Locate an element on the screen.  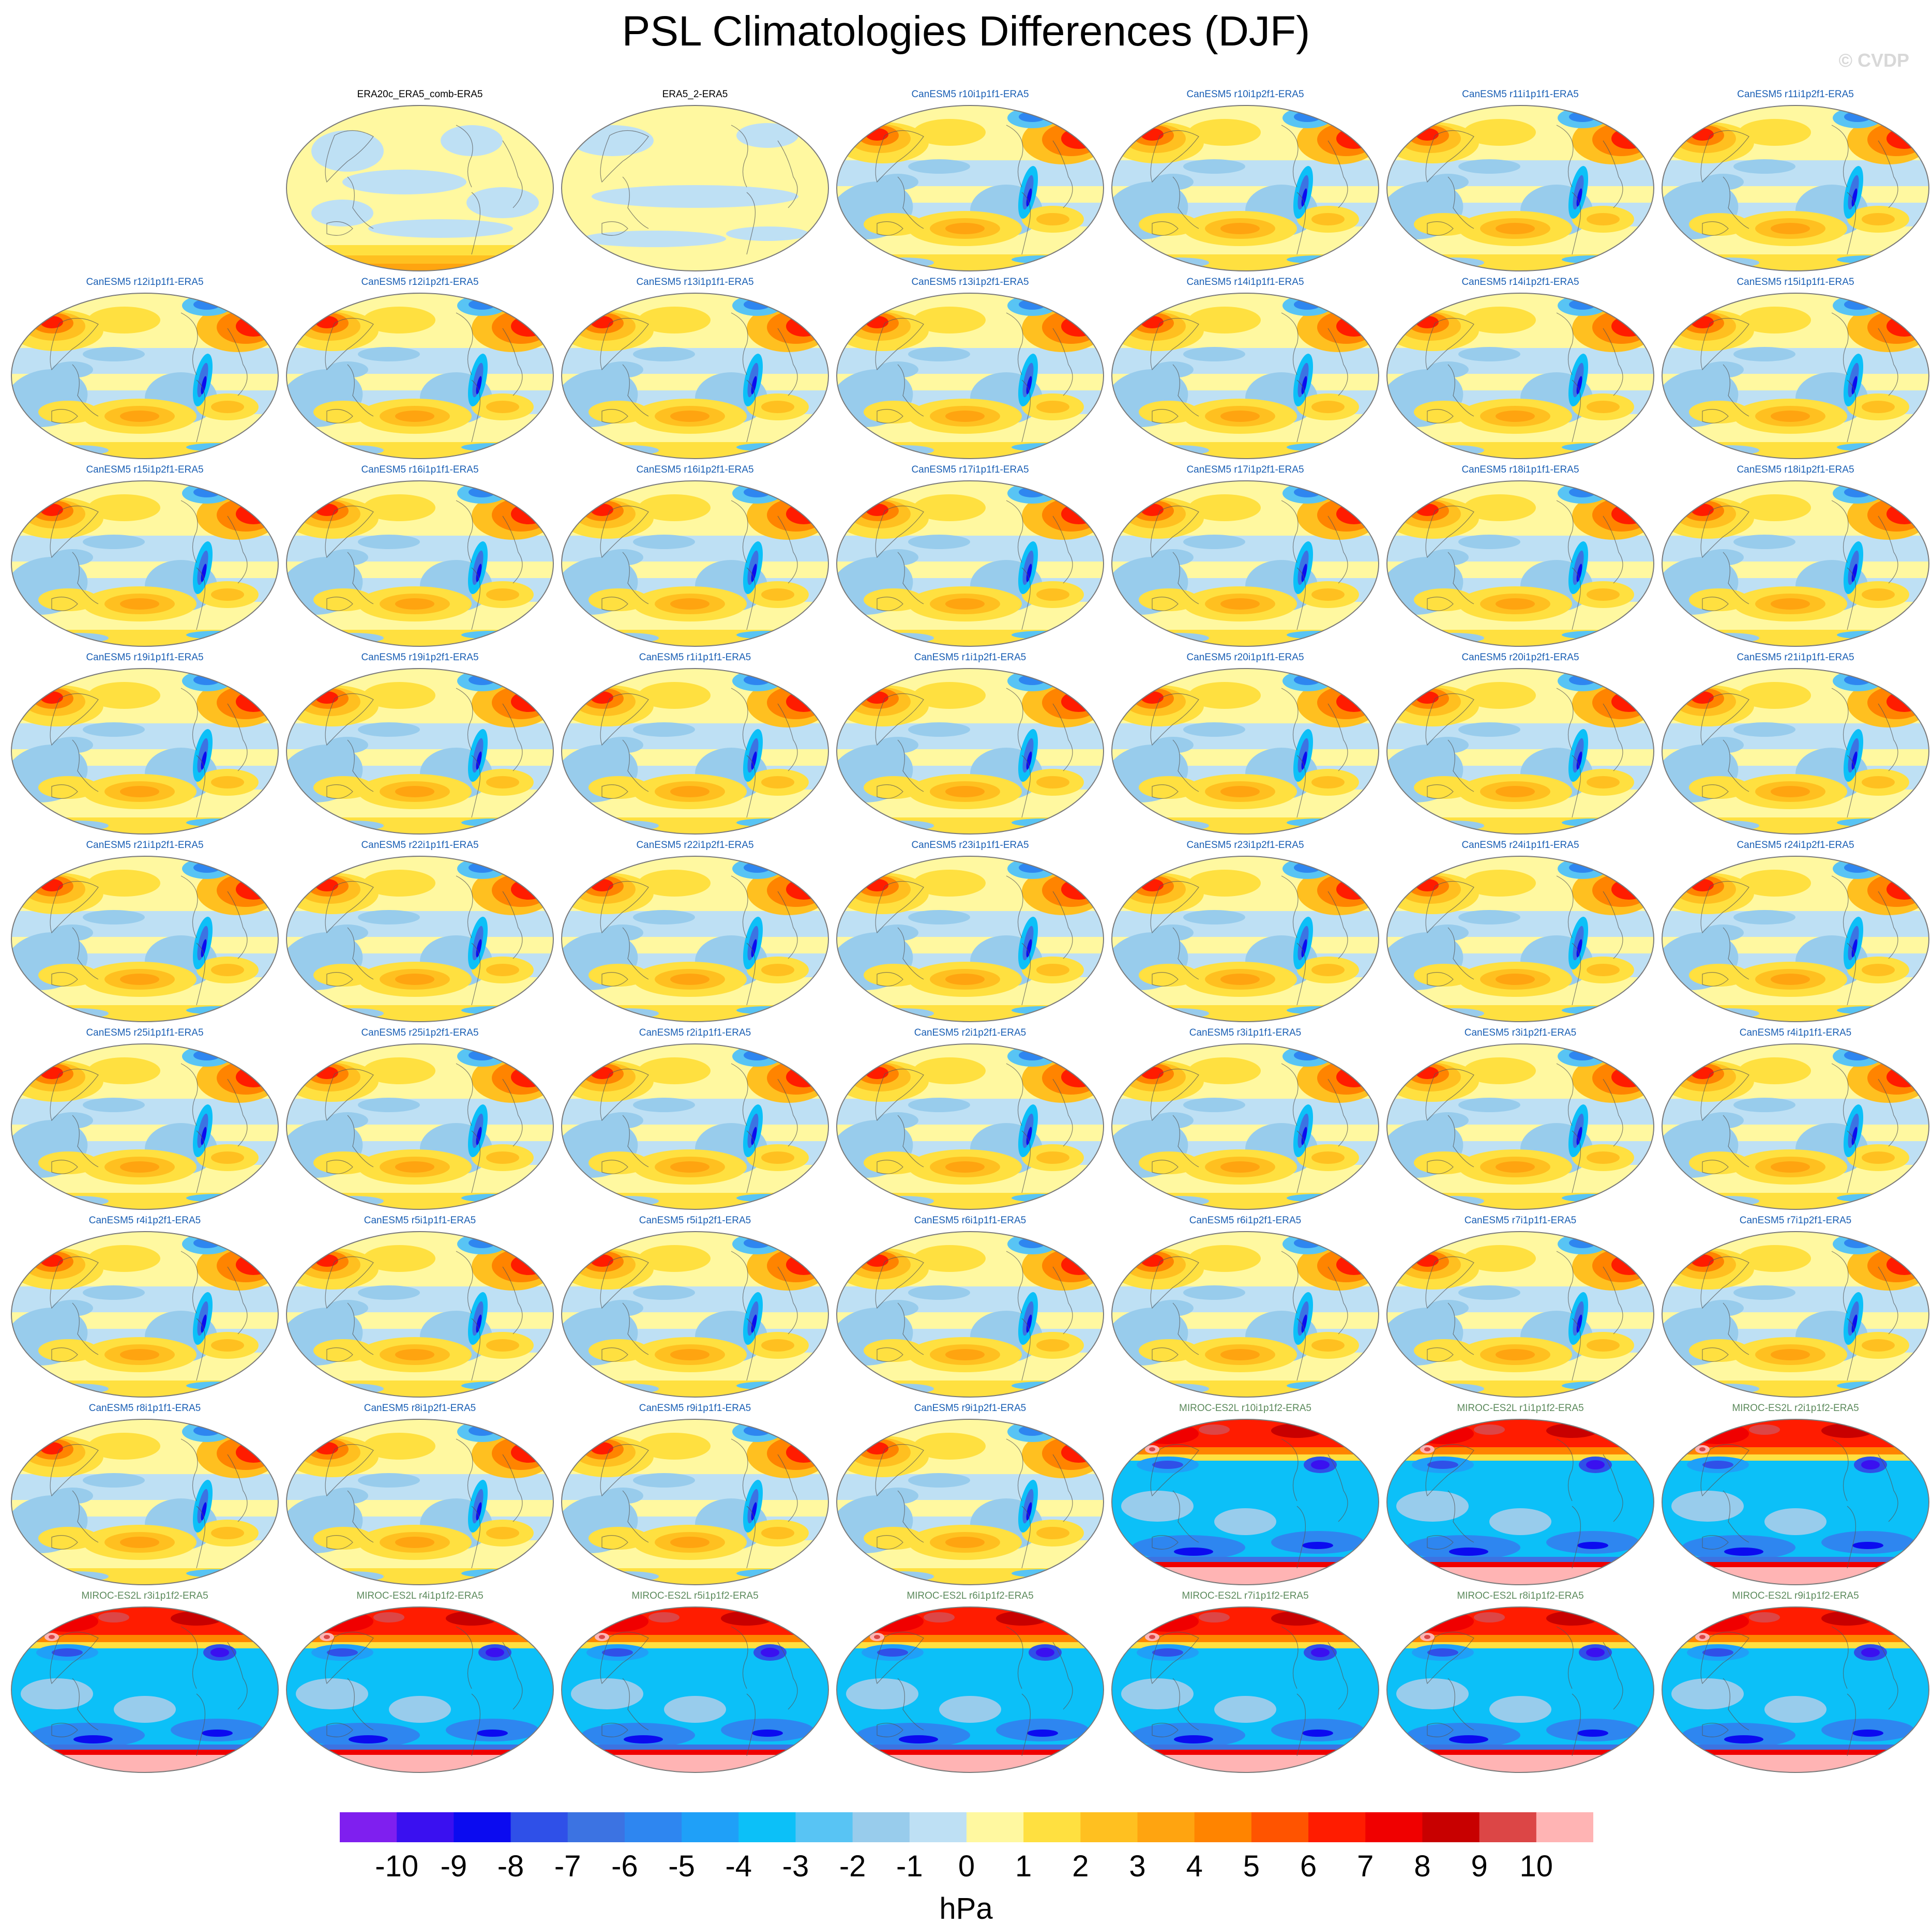
panel-title: CanESM5 r24i1p1f1-ERA5 is located at coordinates (1520, 845).